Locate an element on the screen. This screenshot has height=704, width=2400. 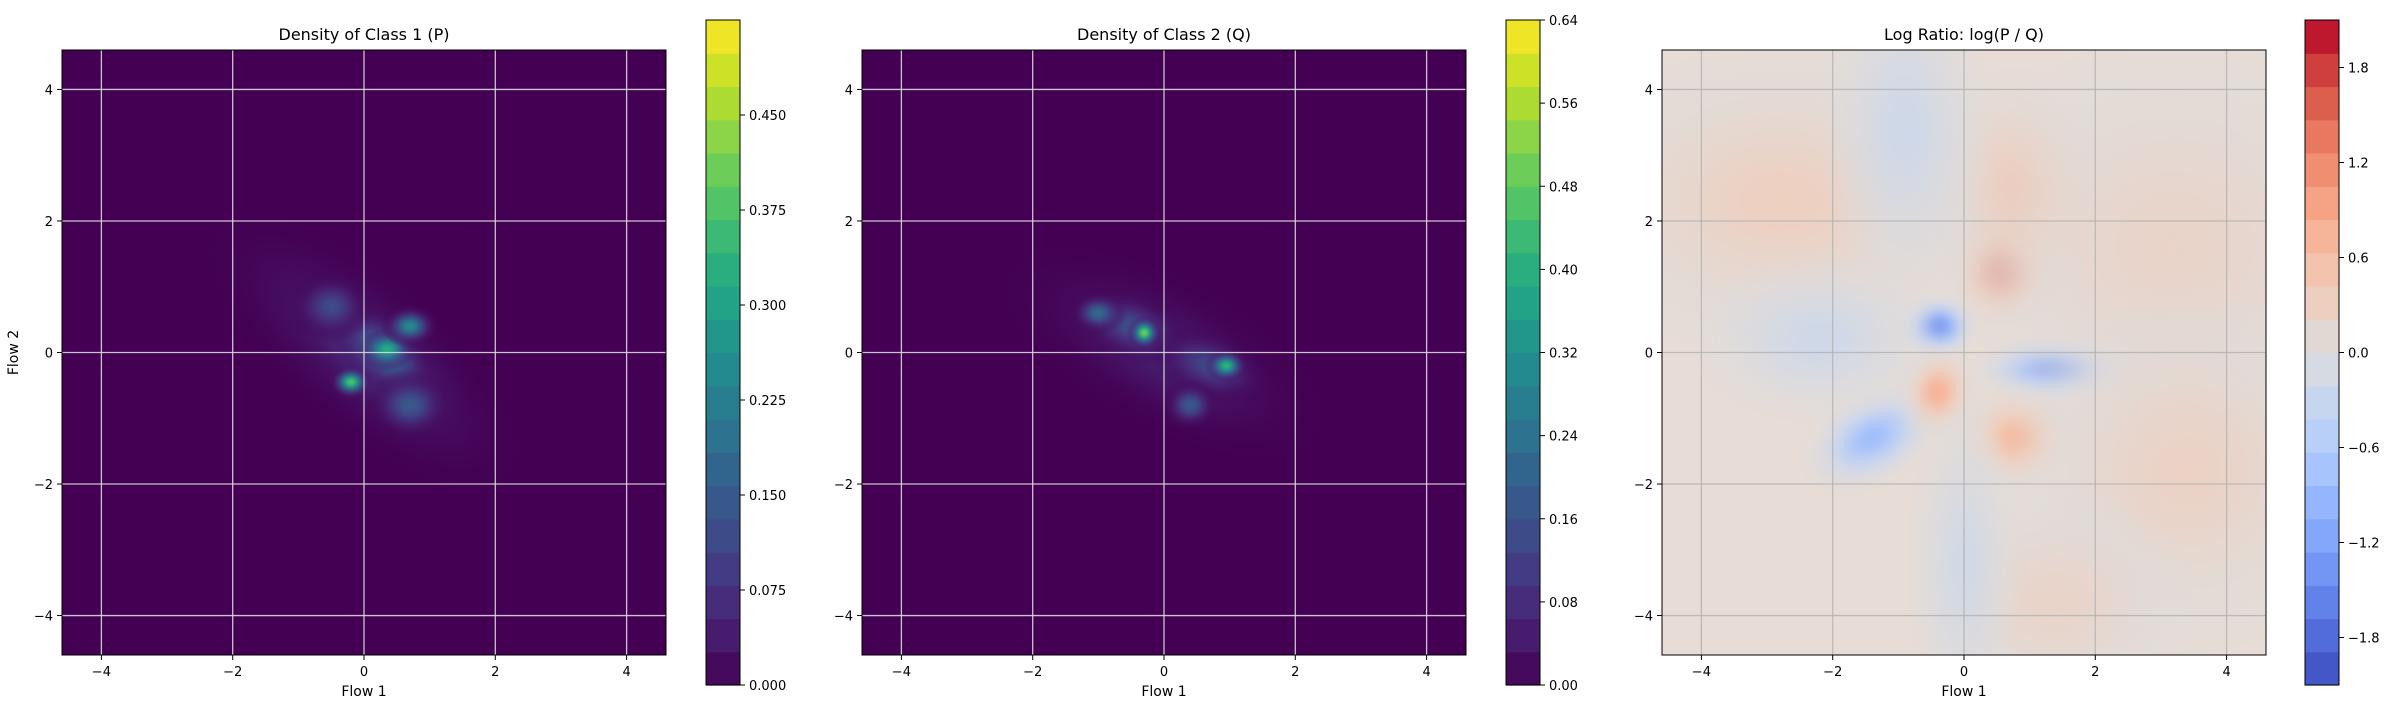
colorbar-tick-label: 0.0 is located at coordinates (2358, 354).